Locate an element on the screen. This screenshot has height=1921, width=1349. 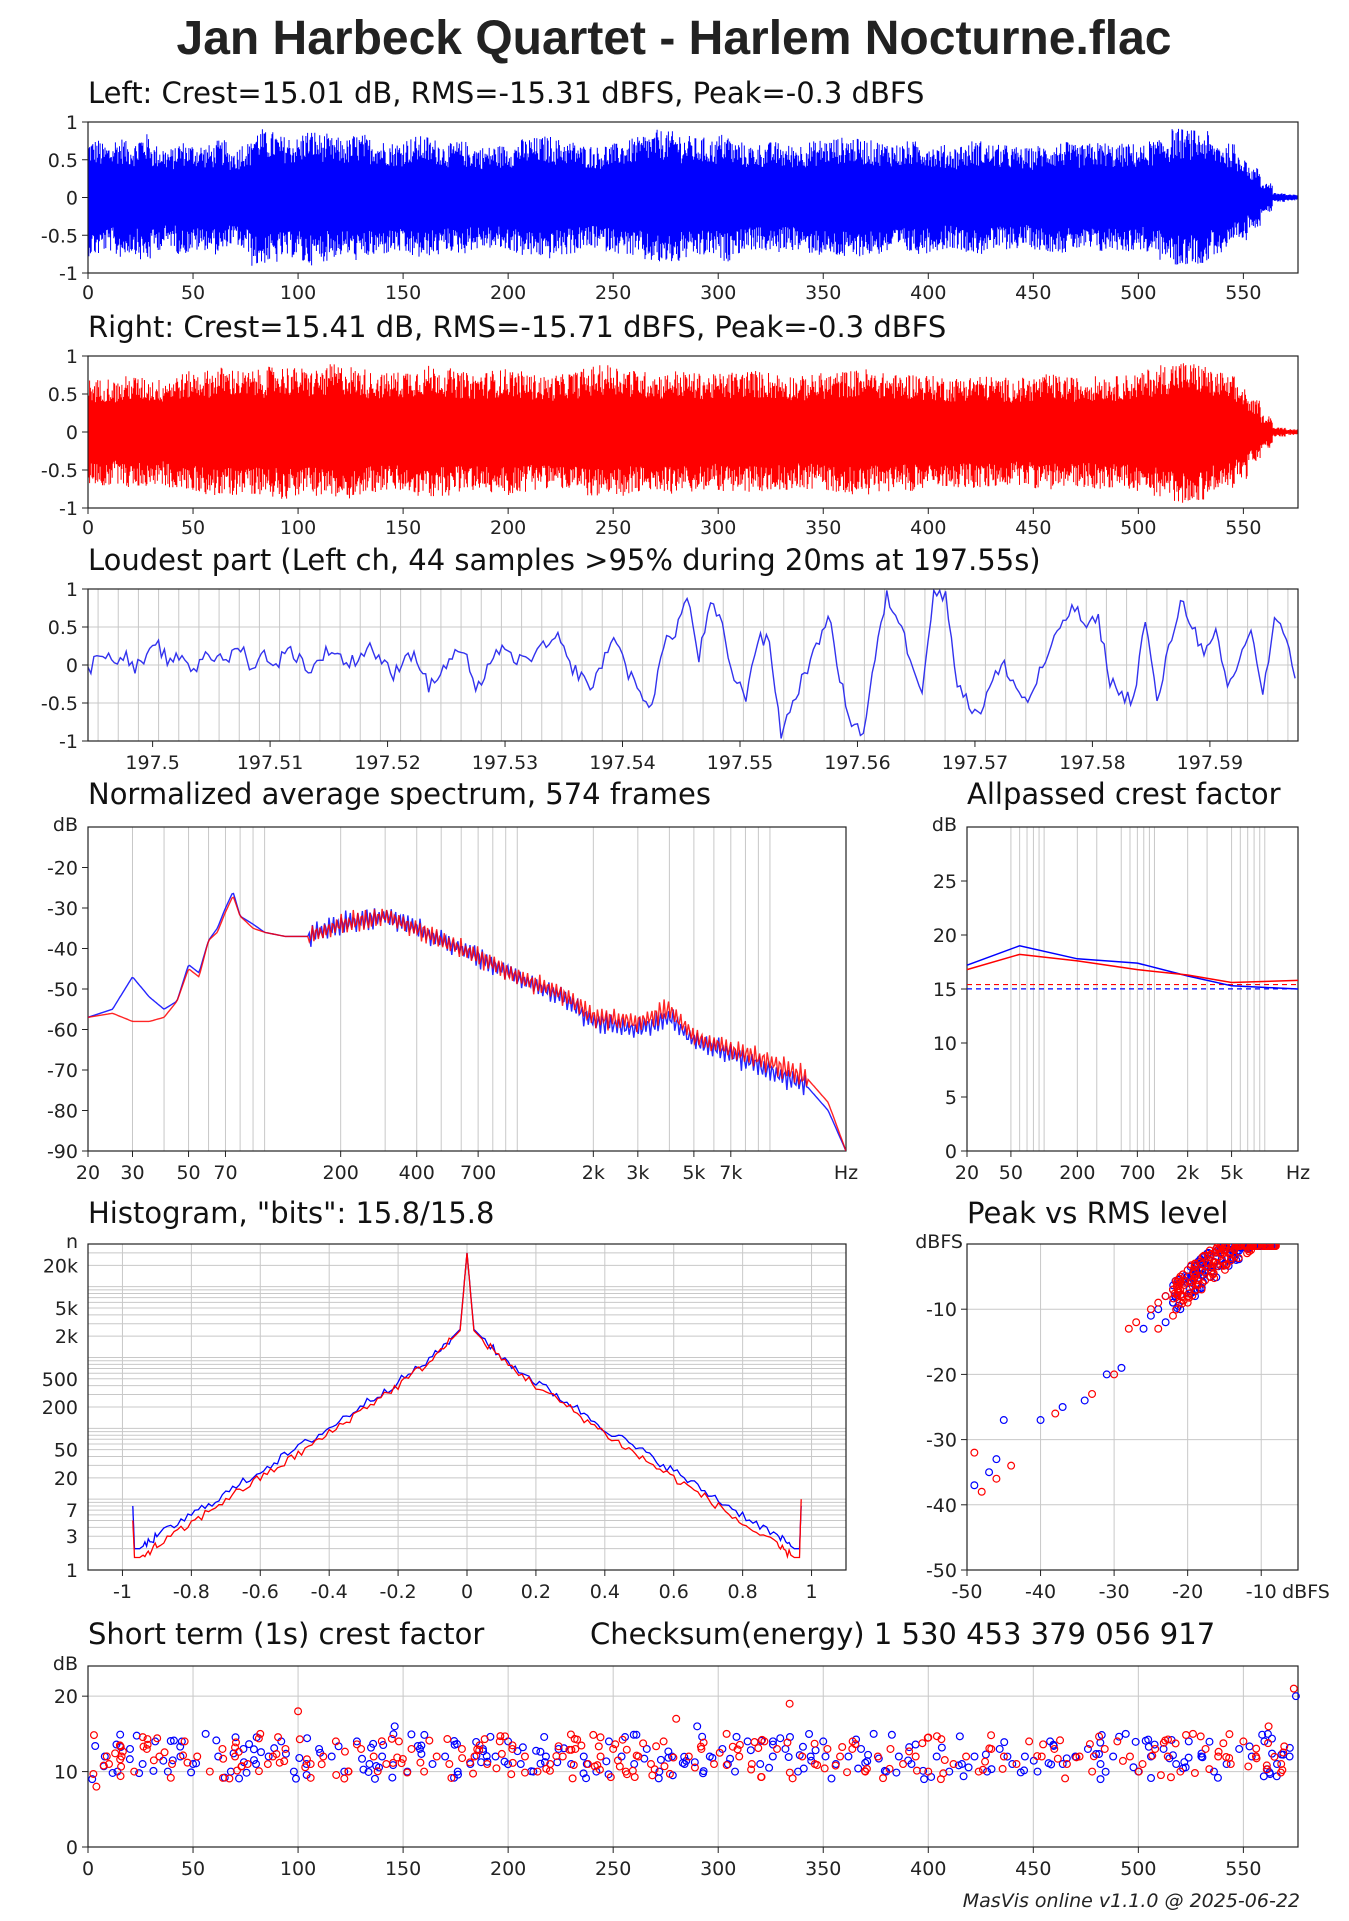
y-tick-label: 15 is located at coordinates (945, 990).